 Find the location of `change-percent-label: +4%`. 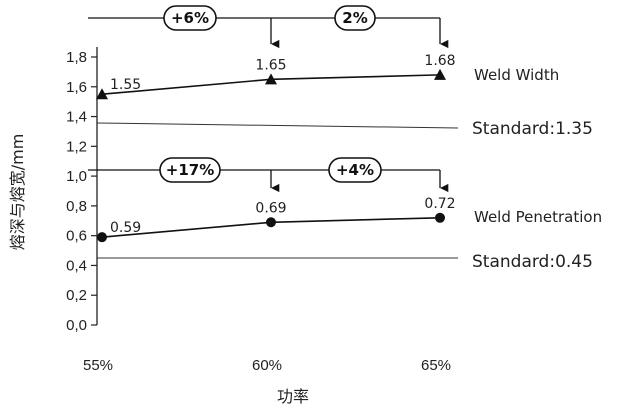

change-percent-label: +4% is located at coordinates (355, 170).